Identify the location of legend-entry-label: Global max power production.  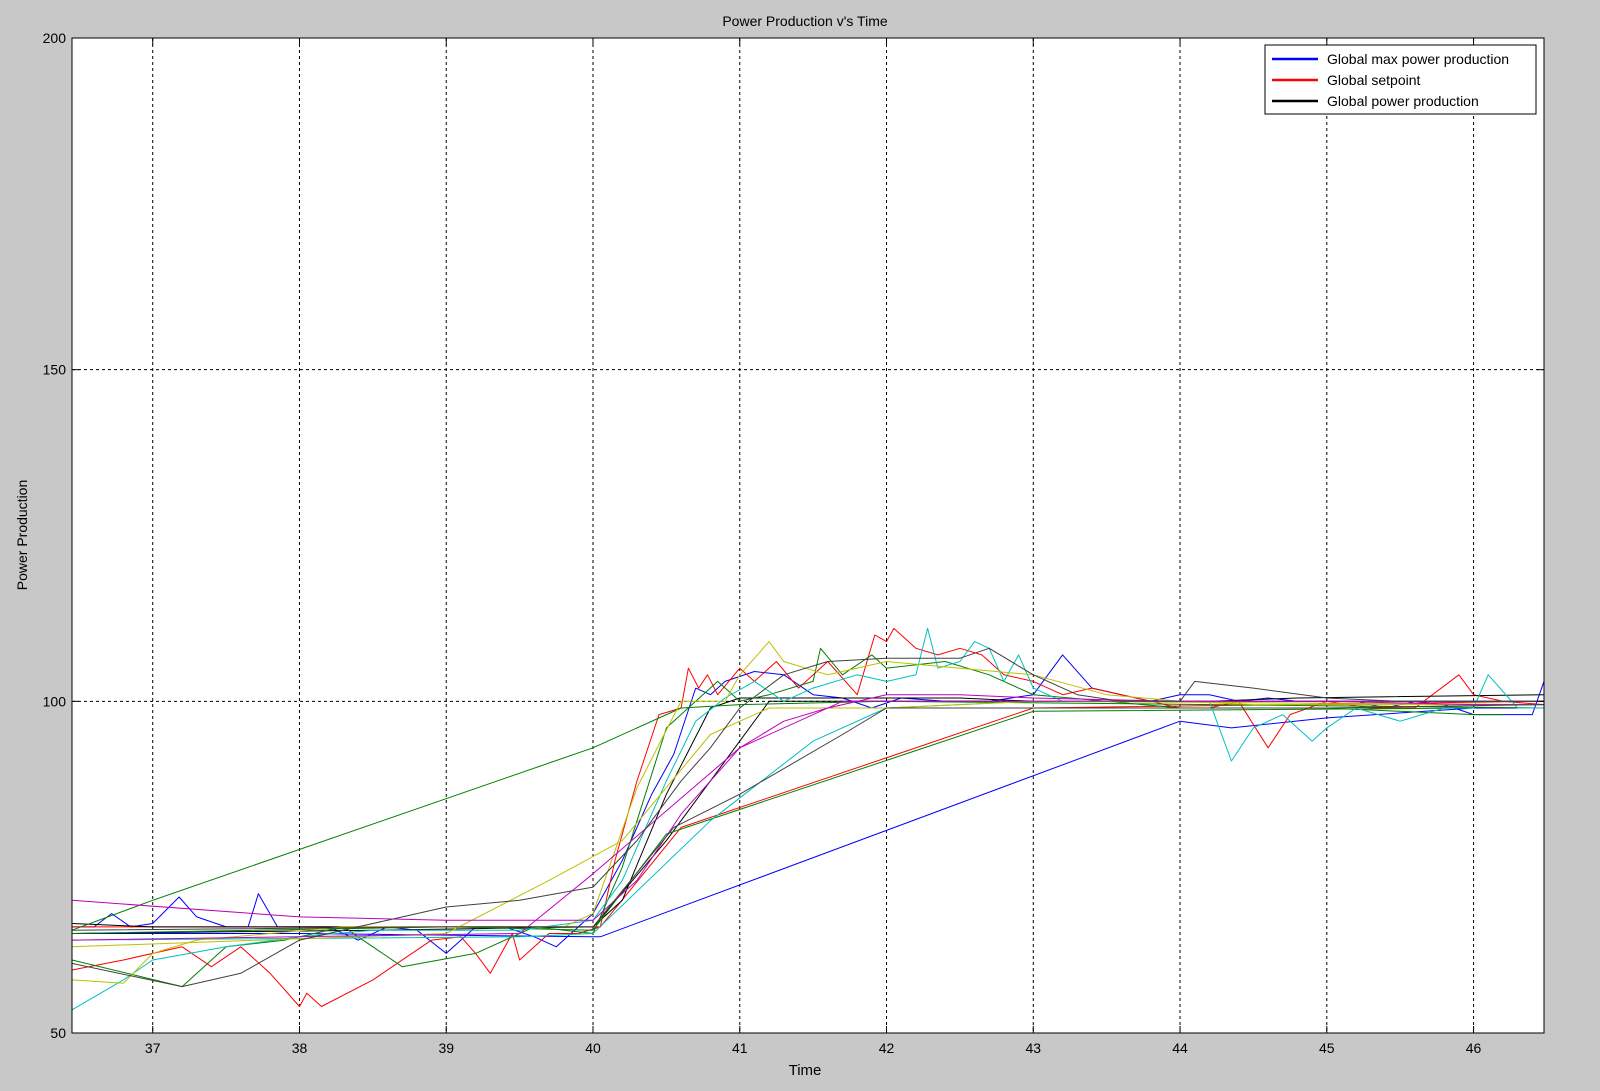
(1418, 59).